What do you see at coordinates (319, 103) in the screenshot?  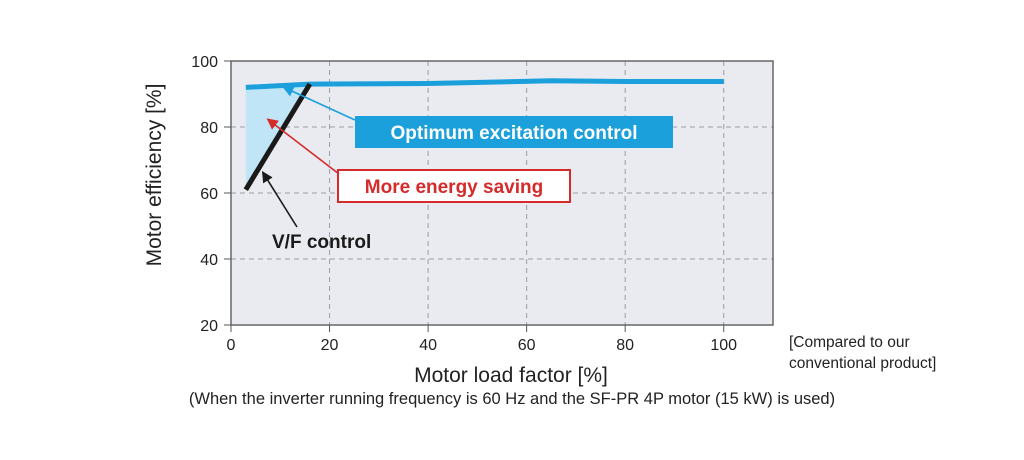 I see `optimum-arrow` at bounding box center [319, 103].